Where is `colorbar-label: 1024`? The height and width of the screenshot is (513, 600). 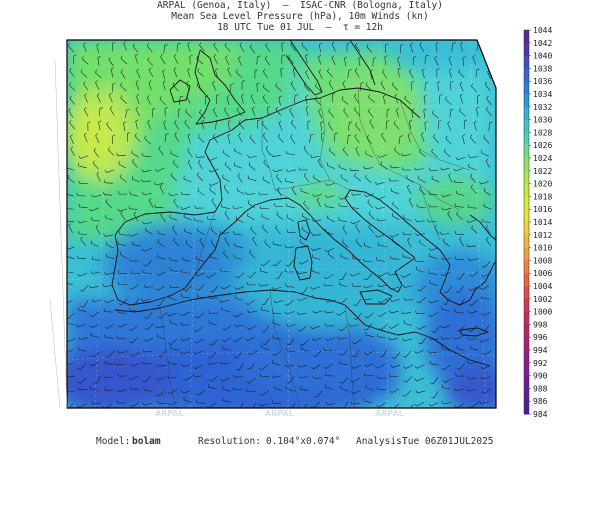 colorbar-label: 1024 is located at coordinates (542, 158).